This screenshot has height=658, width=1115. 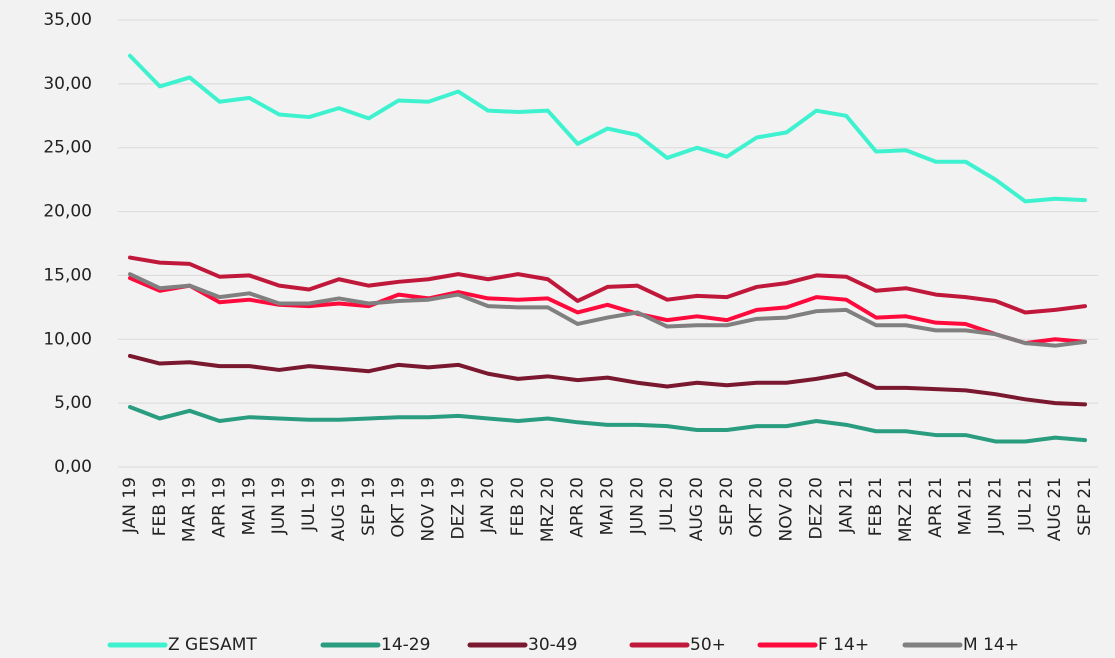 What do you see at coordinates (67, 212) in the screenshot?
I see `y-tick-label: 20,00` at bounding box center [67, 212].